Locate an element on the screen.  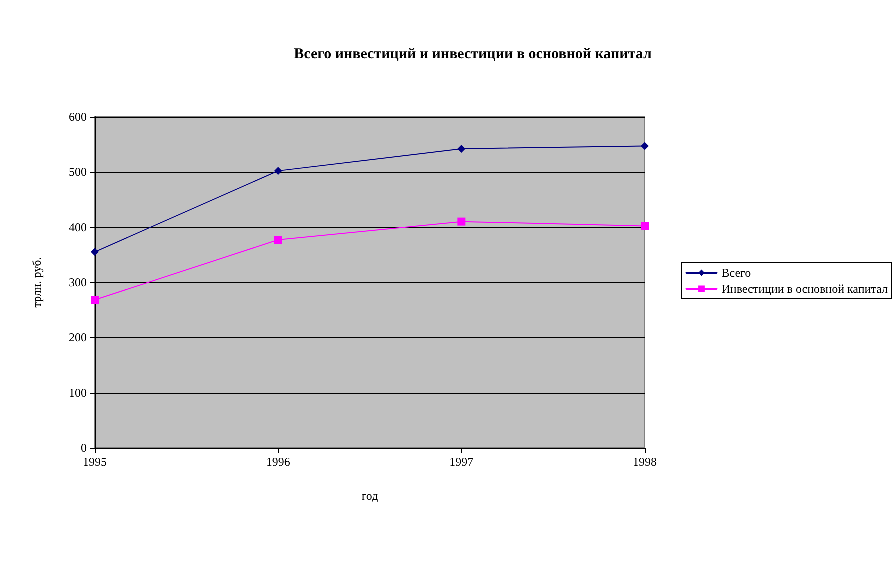
legend-label: Инвестиции в основной капитал is located at coordinates (805, 289).